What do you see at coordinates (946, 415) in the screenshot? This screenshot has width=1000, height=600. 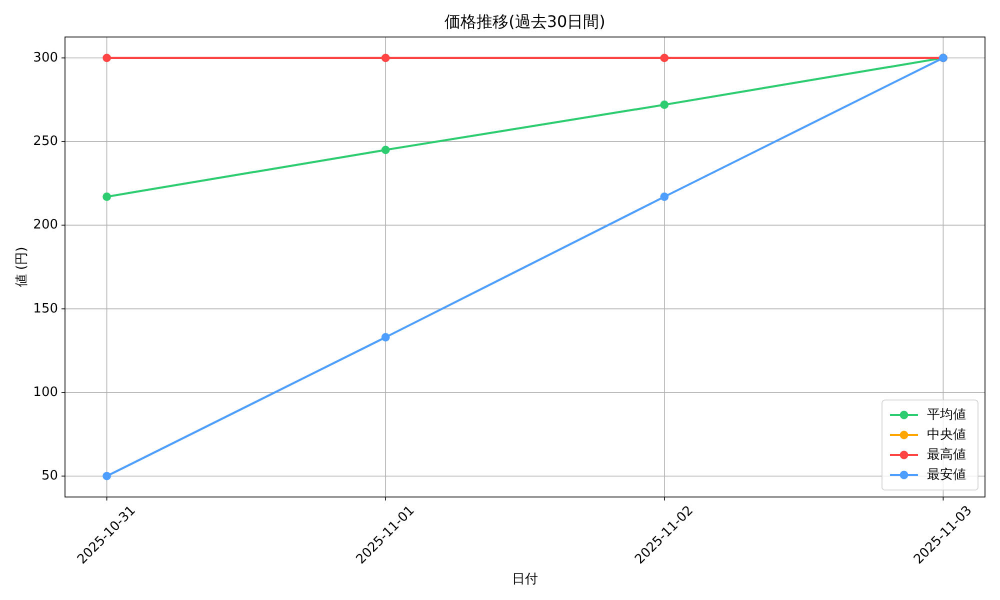 I see `legend-label: 平均値` at bounding box center [946, 415].